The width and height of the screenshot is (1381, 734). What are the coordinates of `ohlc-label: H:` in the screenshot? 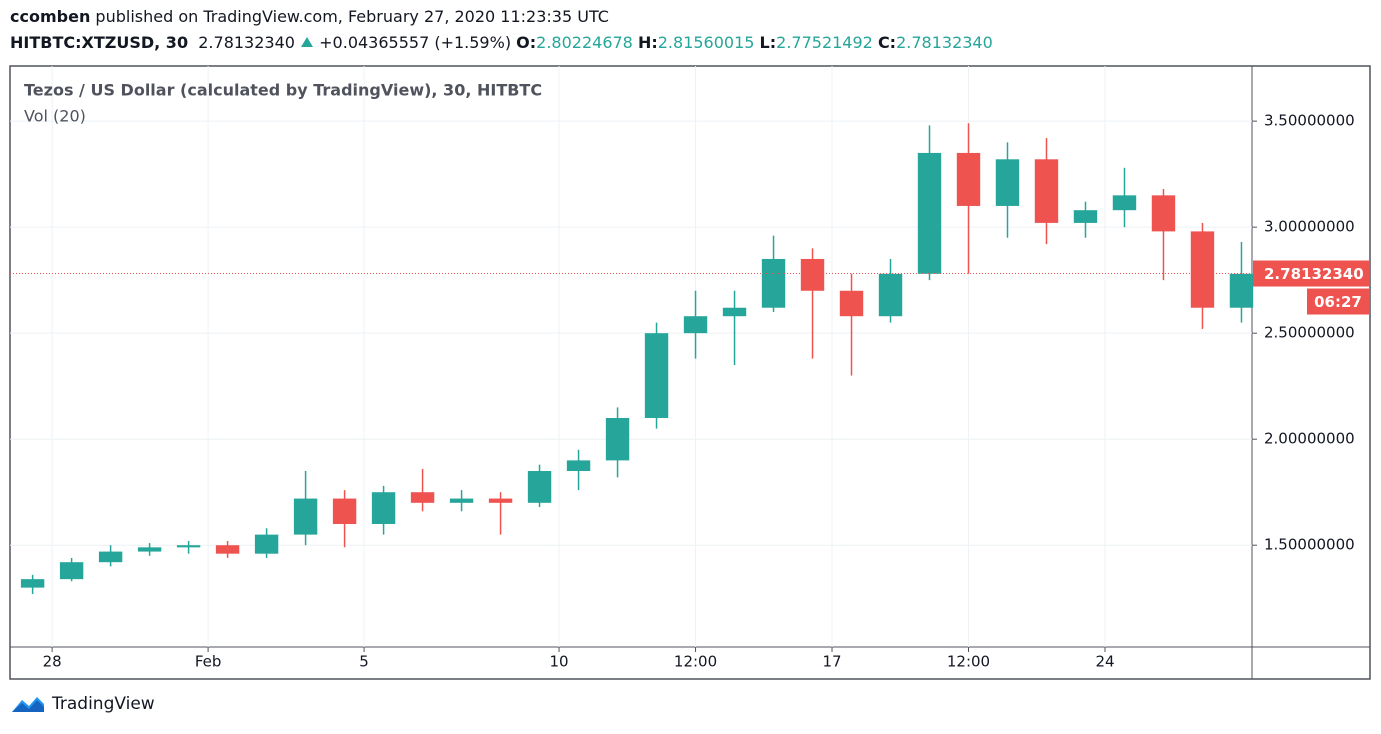 It's located at (647, 42).